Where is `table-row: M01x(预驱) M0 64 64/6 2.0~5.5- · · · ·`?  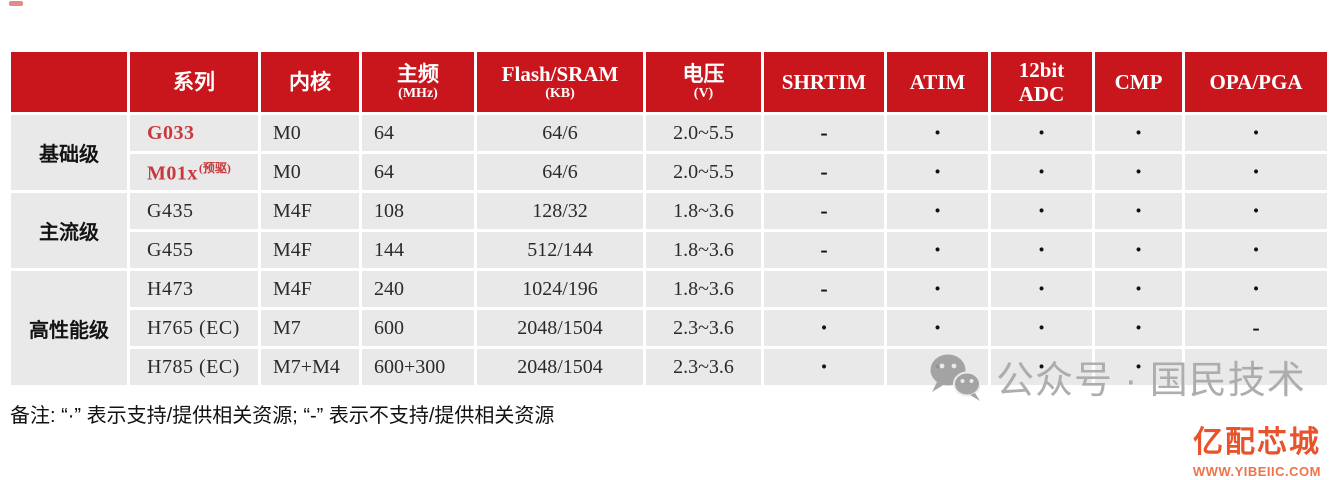 table-row: M01x(预驱) M0 64 64/6 2.0~5.5- · · · · is located at coordinates (669, 172).